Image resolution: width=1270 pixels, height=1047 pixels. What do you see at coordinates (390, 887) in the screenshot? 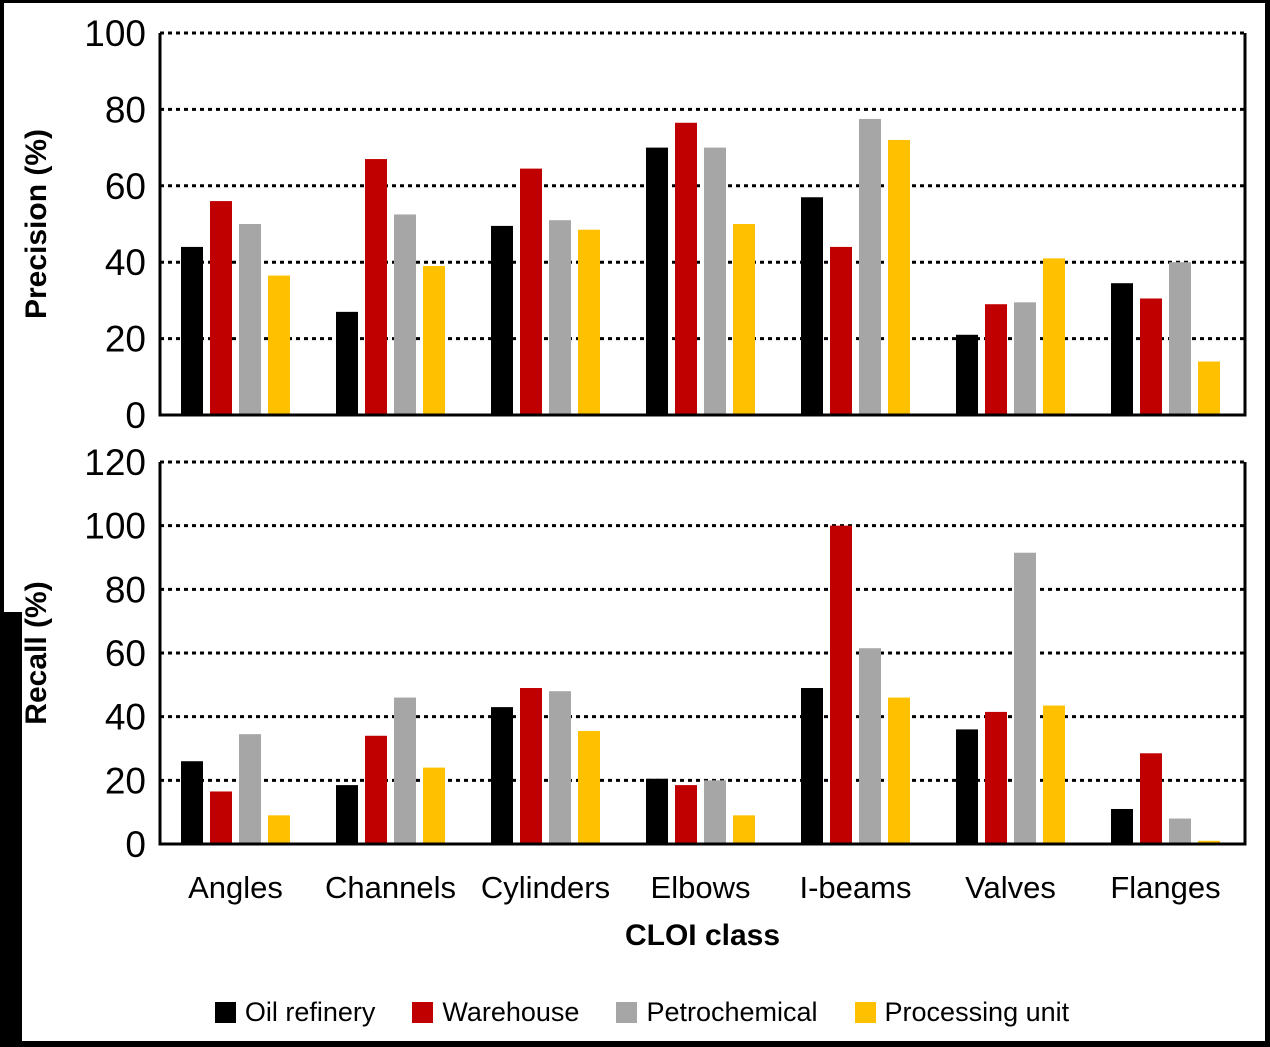
I see `x-category-label-channels: Channels` at bounding box center [390, 887].